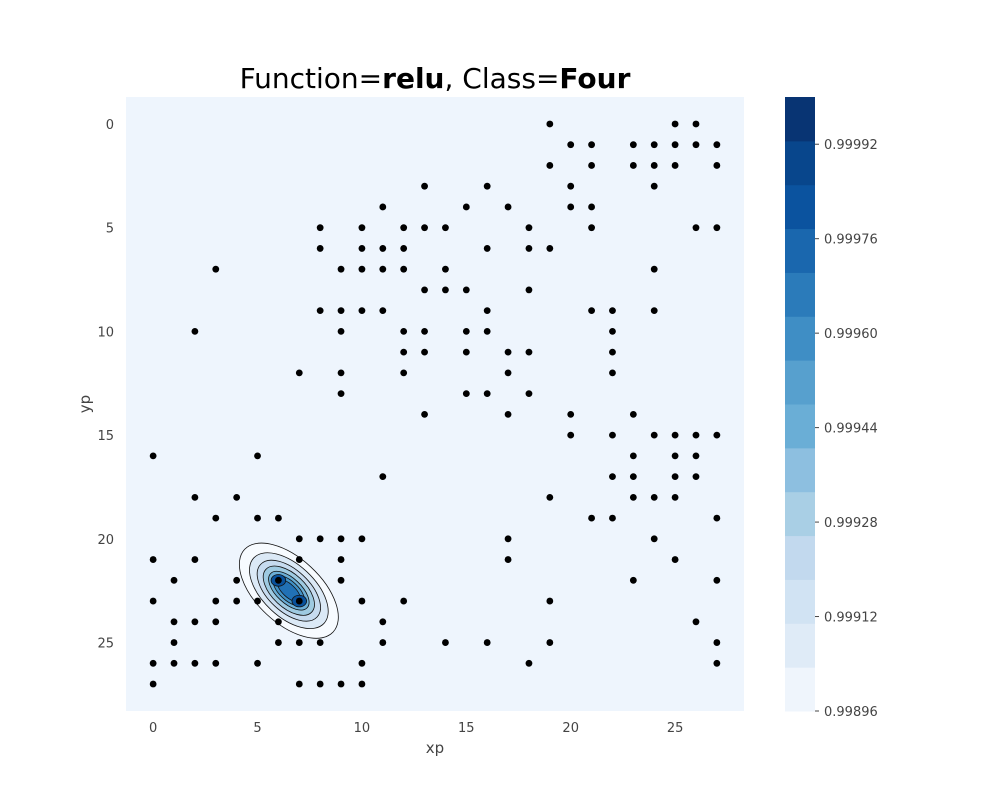  What do you see at coordinates (570, 728) in the screenshot?
I see `x-tick-label: 20` at bounding box center [570, 728].